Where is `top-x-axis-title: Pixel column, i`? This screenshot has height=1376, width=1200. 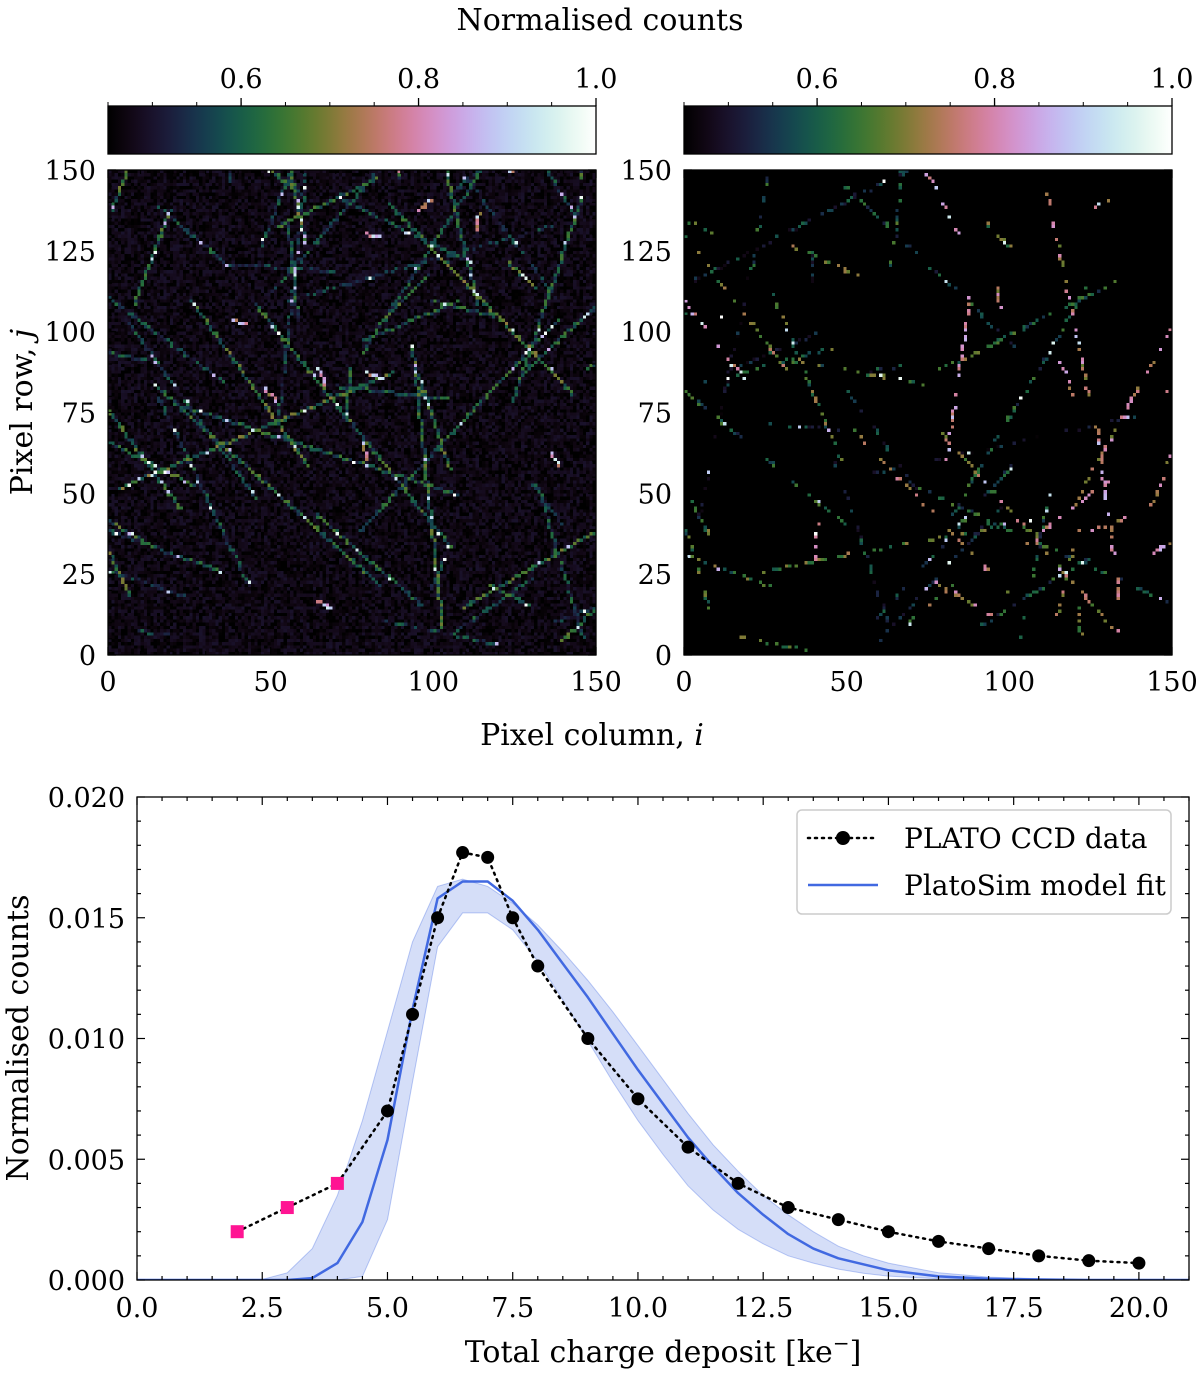 top-x-axis-title: Pixel column, i is located at coordinates (592, 735).